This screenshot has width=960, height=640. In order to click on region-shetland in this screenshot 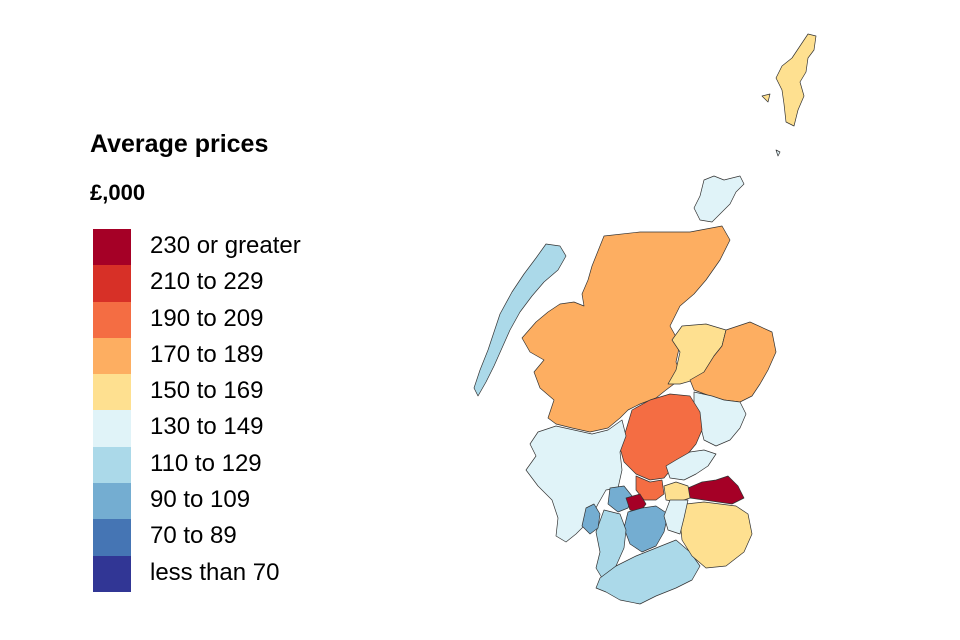, I will do `click(789, 80)`.